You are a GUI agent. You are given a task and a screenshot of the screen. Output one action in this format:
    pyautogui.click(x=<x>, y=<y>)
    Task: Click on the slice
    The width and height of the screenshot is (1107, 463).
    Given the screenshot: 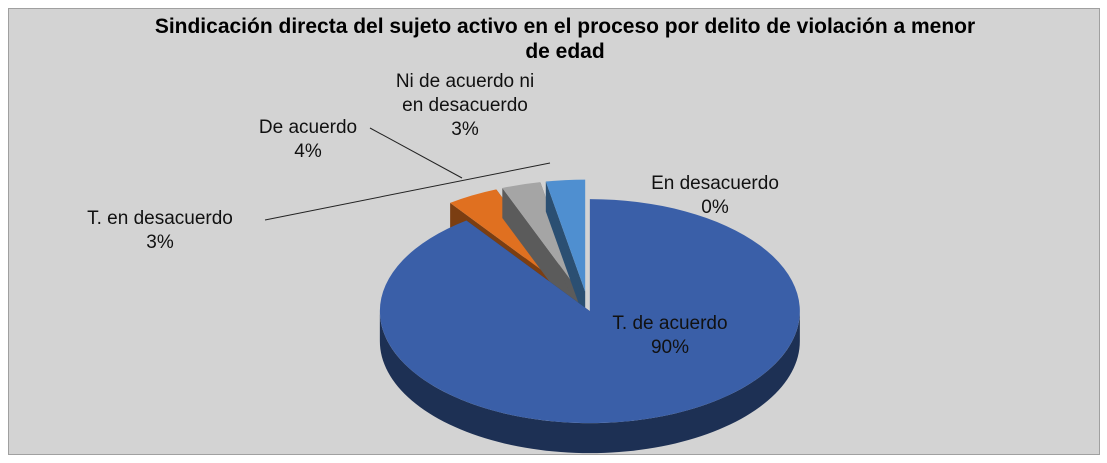 What is the action you would take?
    pyautogui.click(x=565, y=250)
    